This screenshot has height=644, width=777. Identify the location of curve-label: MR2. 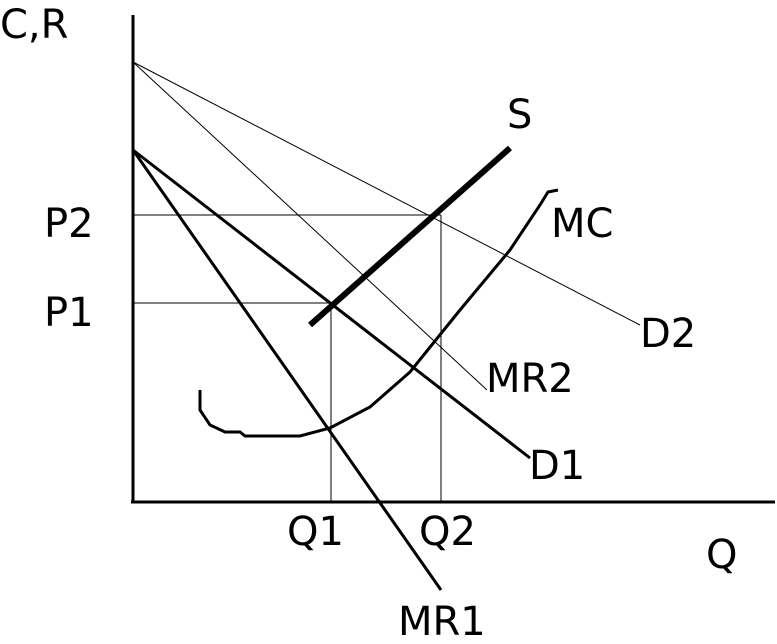
(530, 379).